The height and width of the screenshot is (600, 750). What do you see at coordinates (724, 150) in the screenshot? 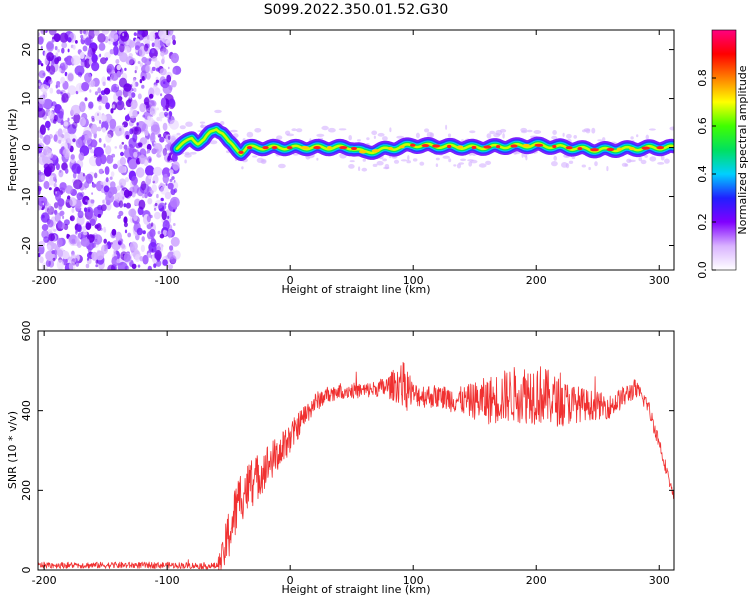
I see `colorbar-gradient` at bounding box center [724, 150].